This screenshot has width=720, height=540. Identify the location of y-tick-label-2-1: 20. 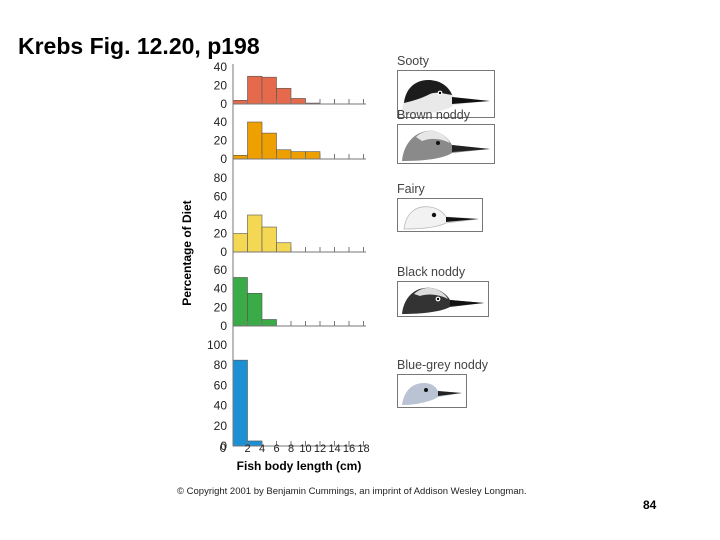
(221, 234).